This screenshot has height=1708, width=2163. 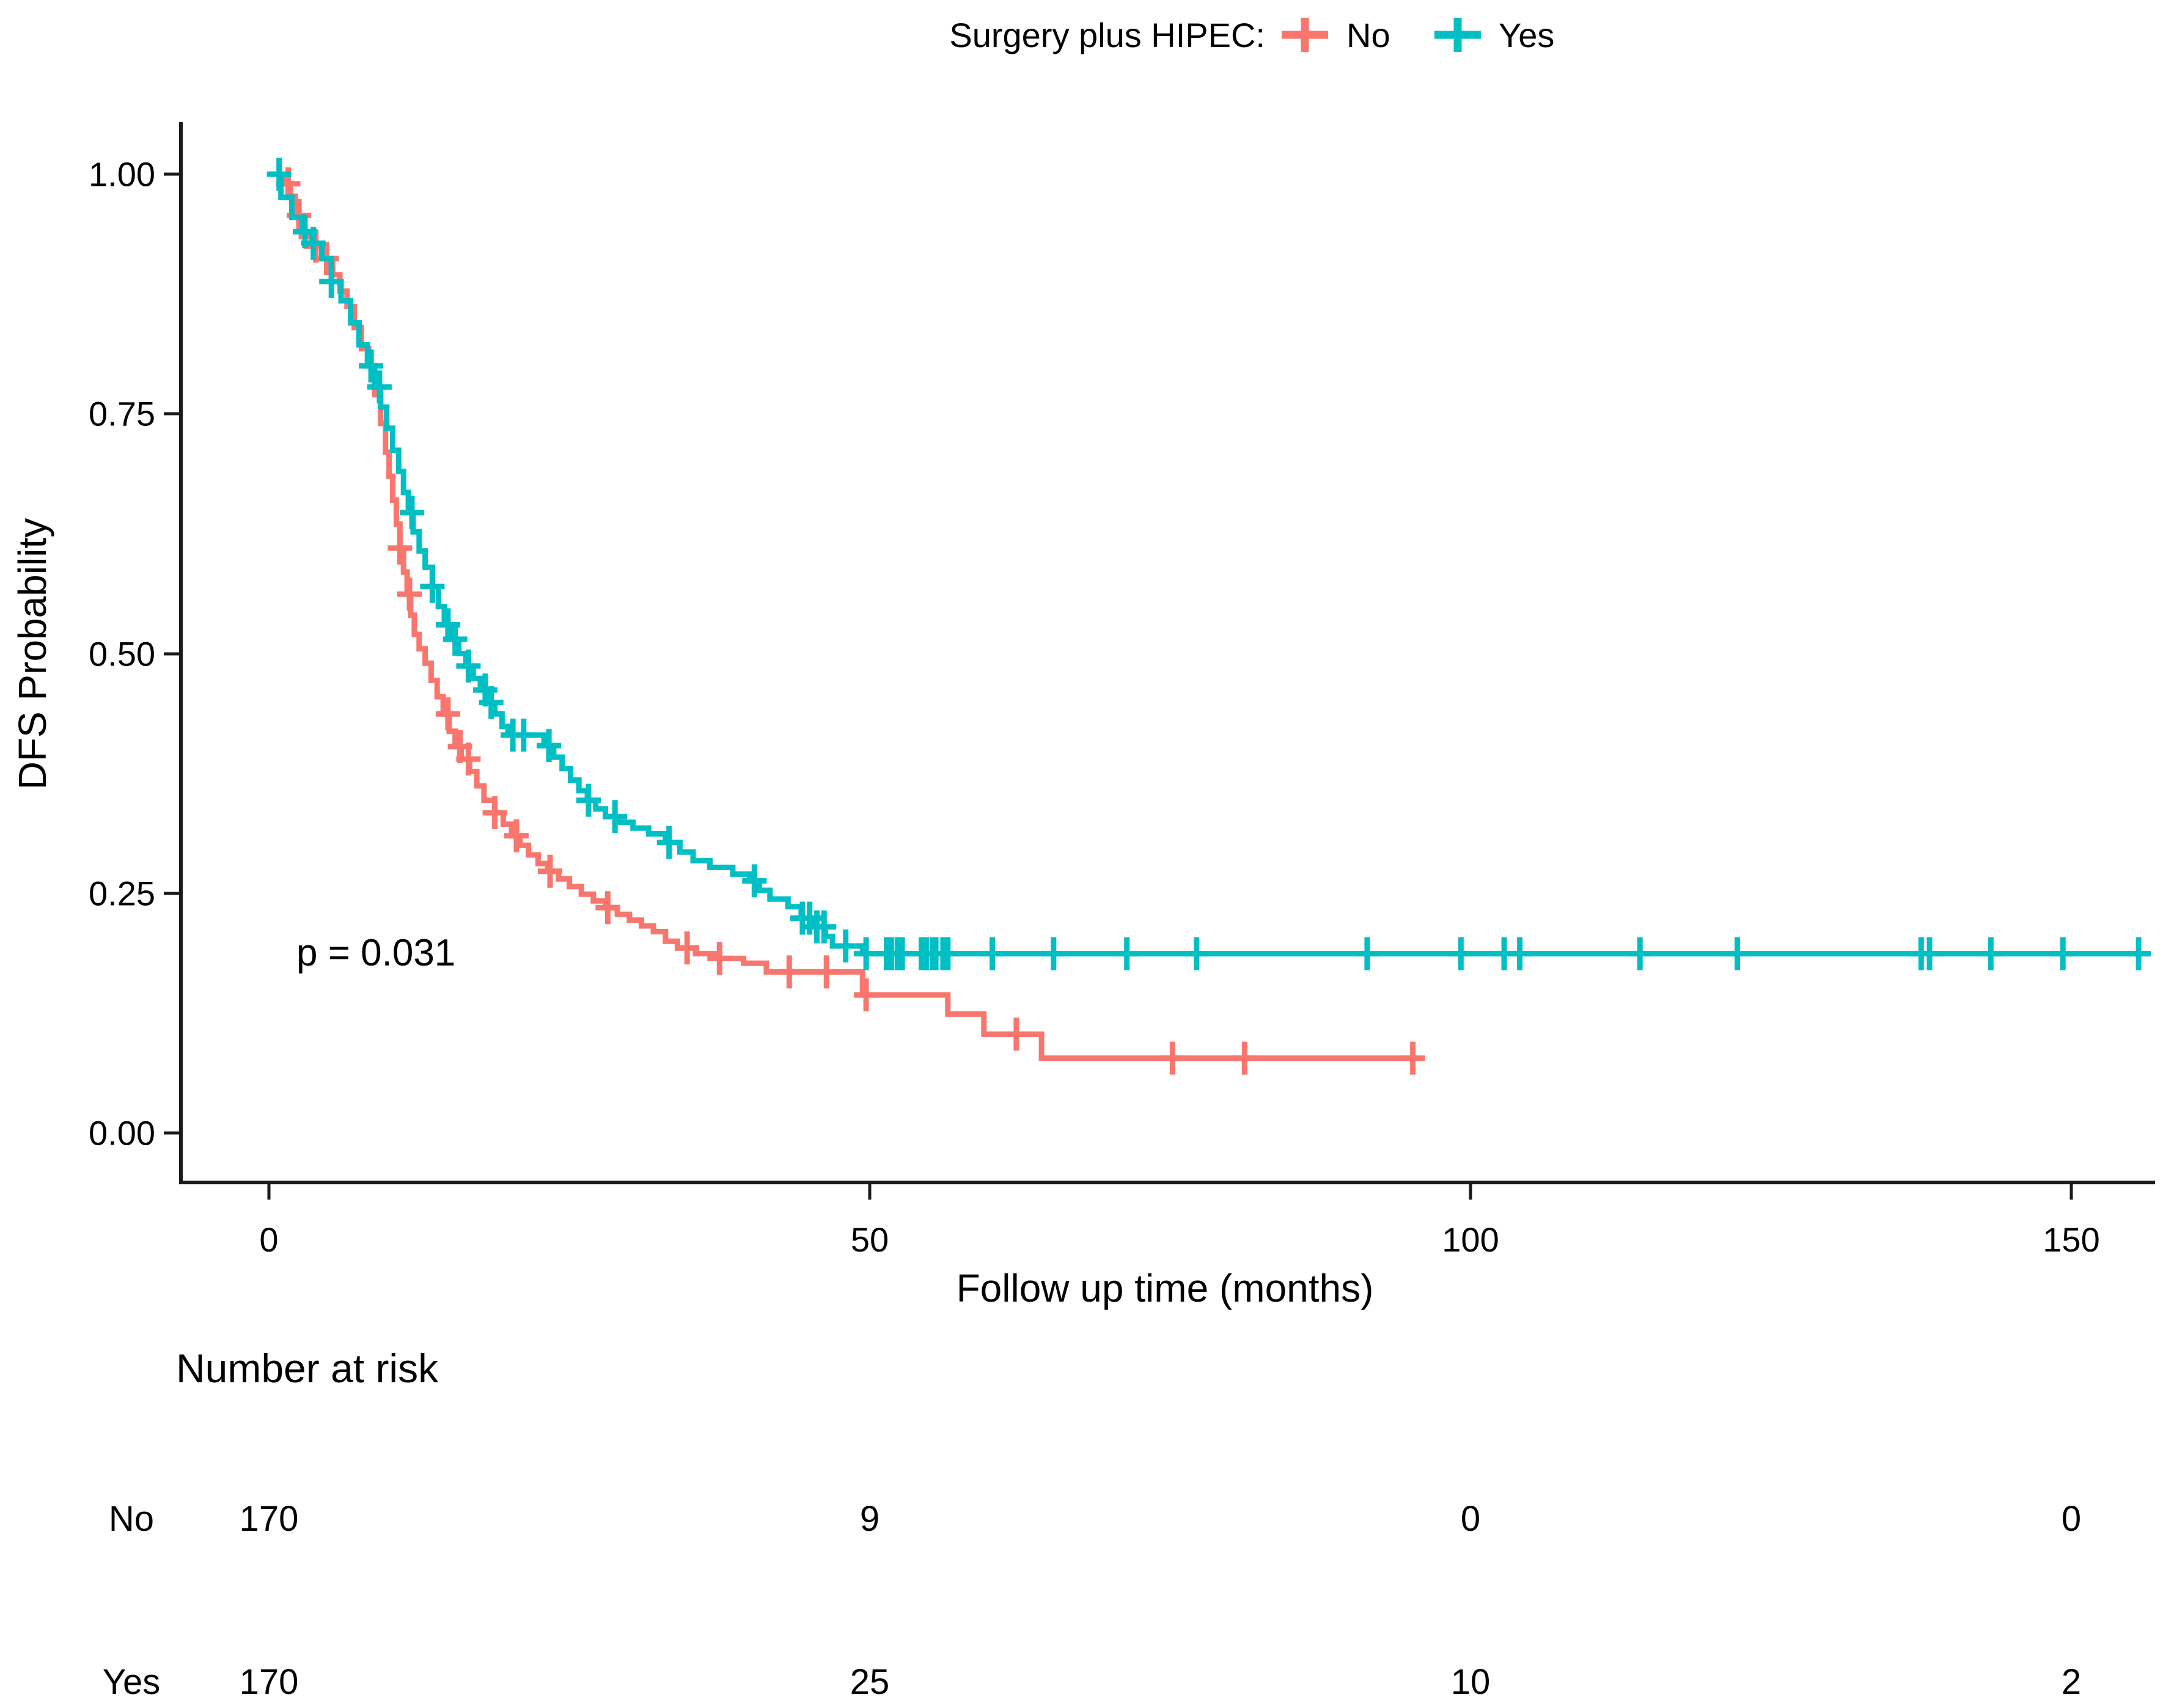 I want to click on risk-value: 25, so click(x=870, y=1682).